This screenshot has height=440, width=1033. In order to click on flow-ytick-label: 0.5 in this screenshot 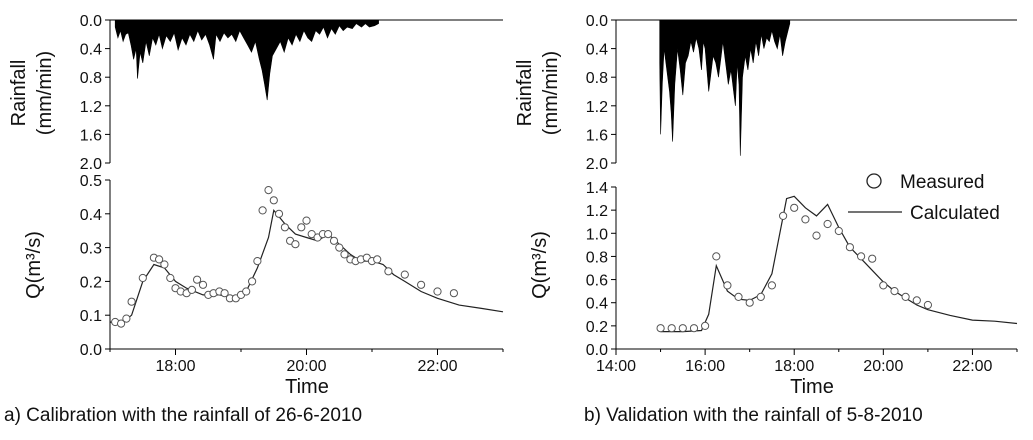, I will do `click(91, 181)`.